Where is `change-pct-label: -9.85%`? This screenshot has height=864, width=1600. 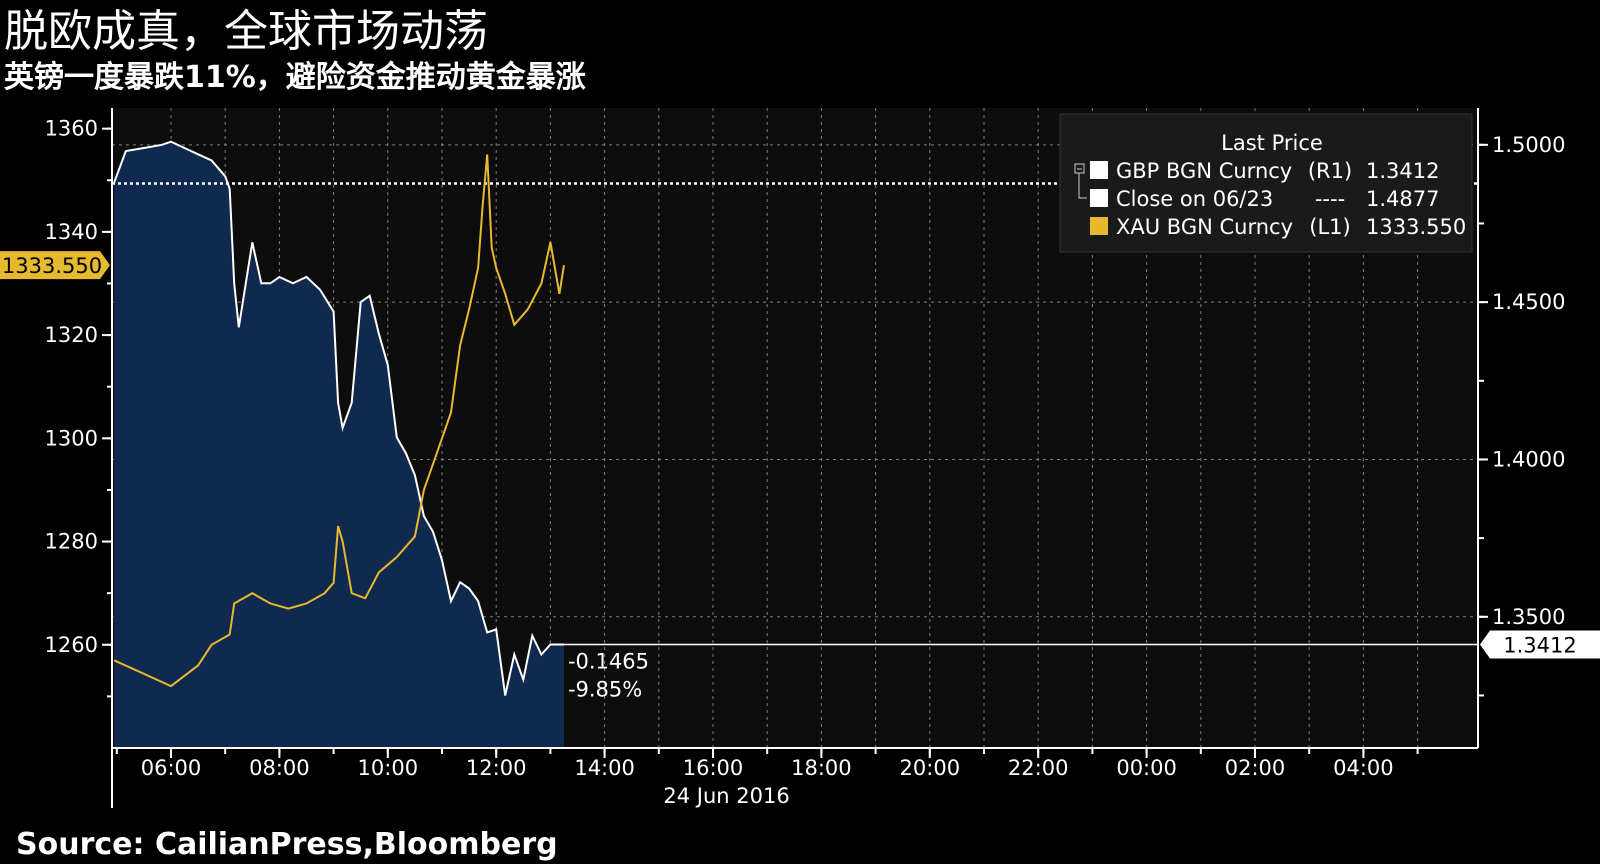
change-pct-label: -9.85% is located at coordinates (605, 689).